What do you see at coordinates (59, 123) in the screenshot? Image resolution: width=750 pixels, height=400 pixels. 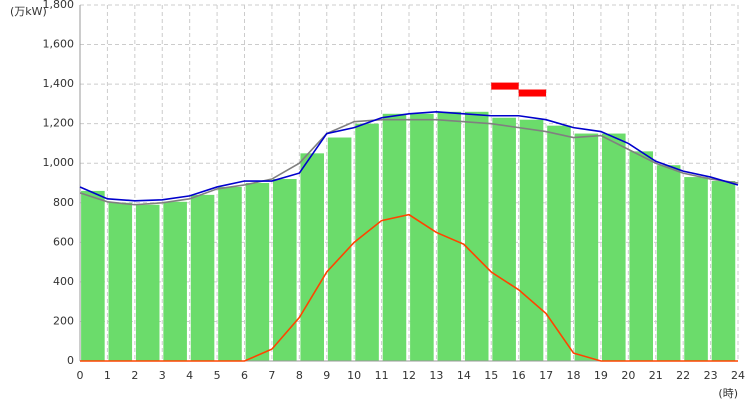 I see `y-tick-label: 1,200` at bounding box center [59, 123].